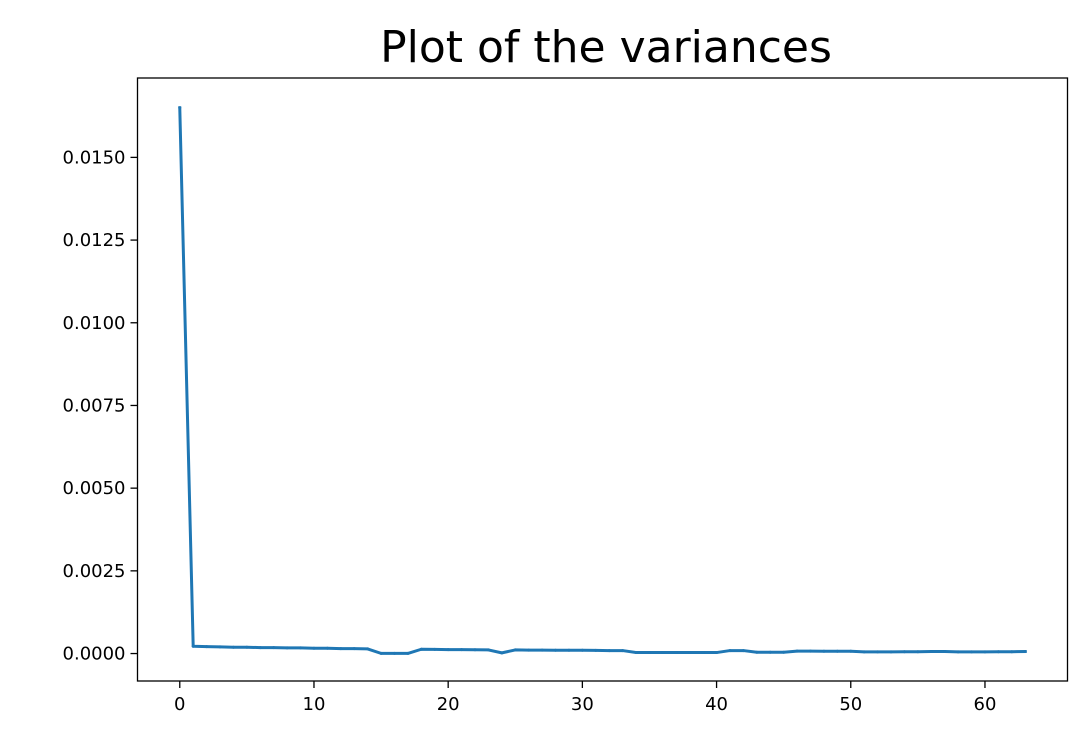  What do you see at coordinates (985, 704) in the screenshot?
I see `x-tick-label: 60` at bounding box center [985, 704].